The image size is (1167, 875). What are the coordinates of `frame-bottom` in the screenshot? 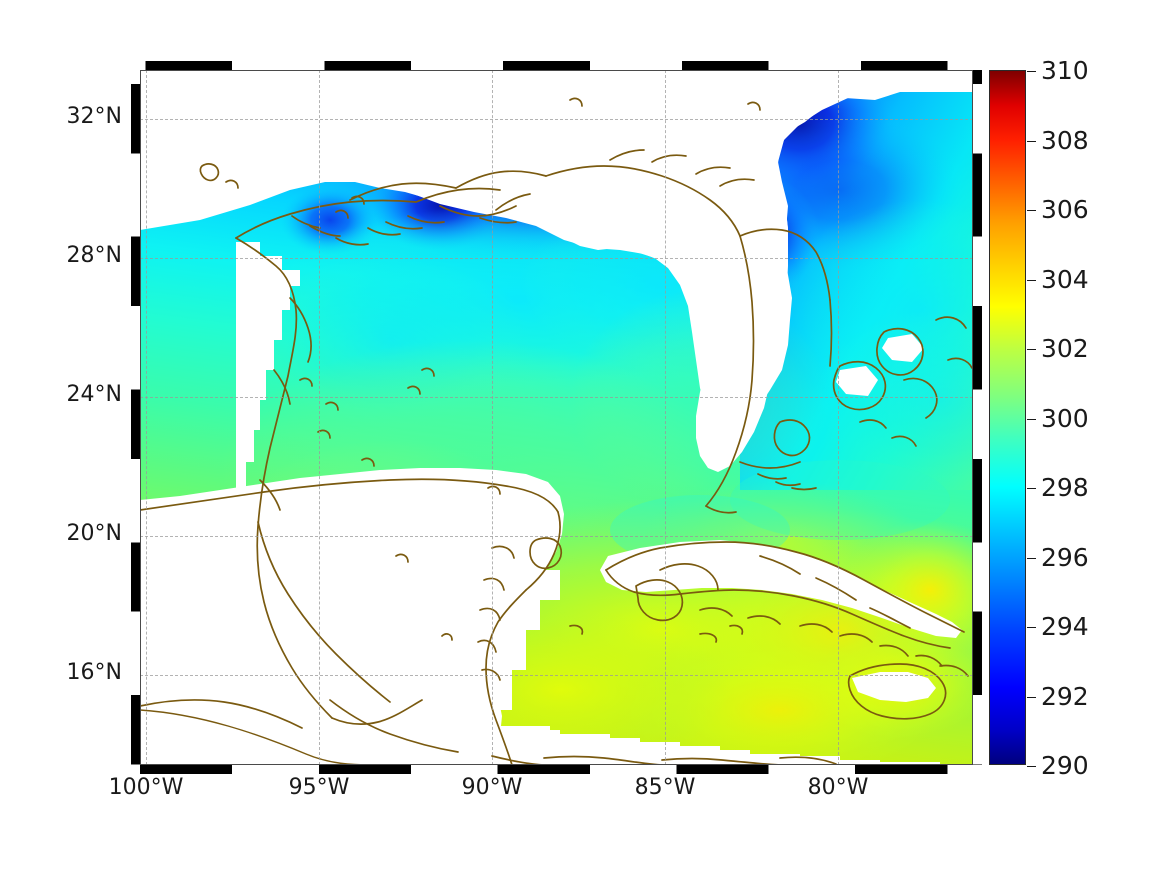 It's located at (556, 769).